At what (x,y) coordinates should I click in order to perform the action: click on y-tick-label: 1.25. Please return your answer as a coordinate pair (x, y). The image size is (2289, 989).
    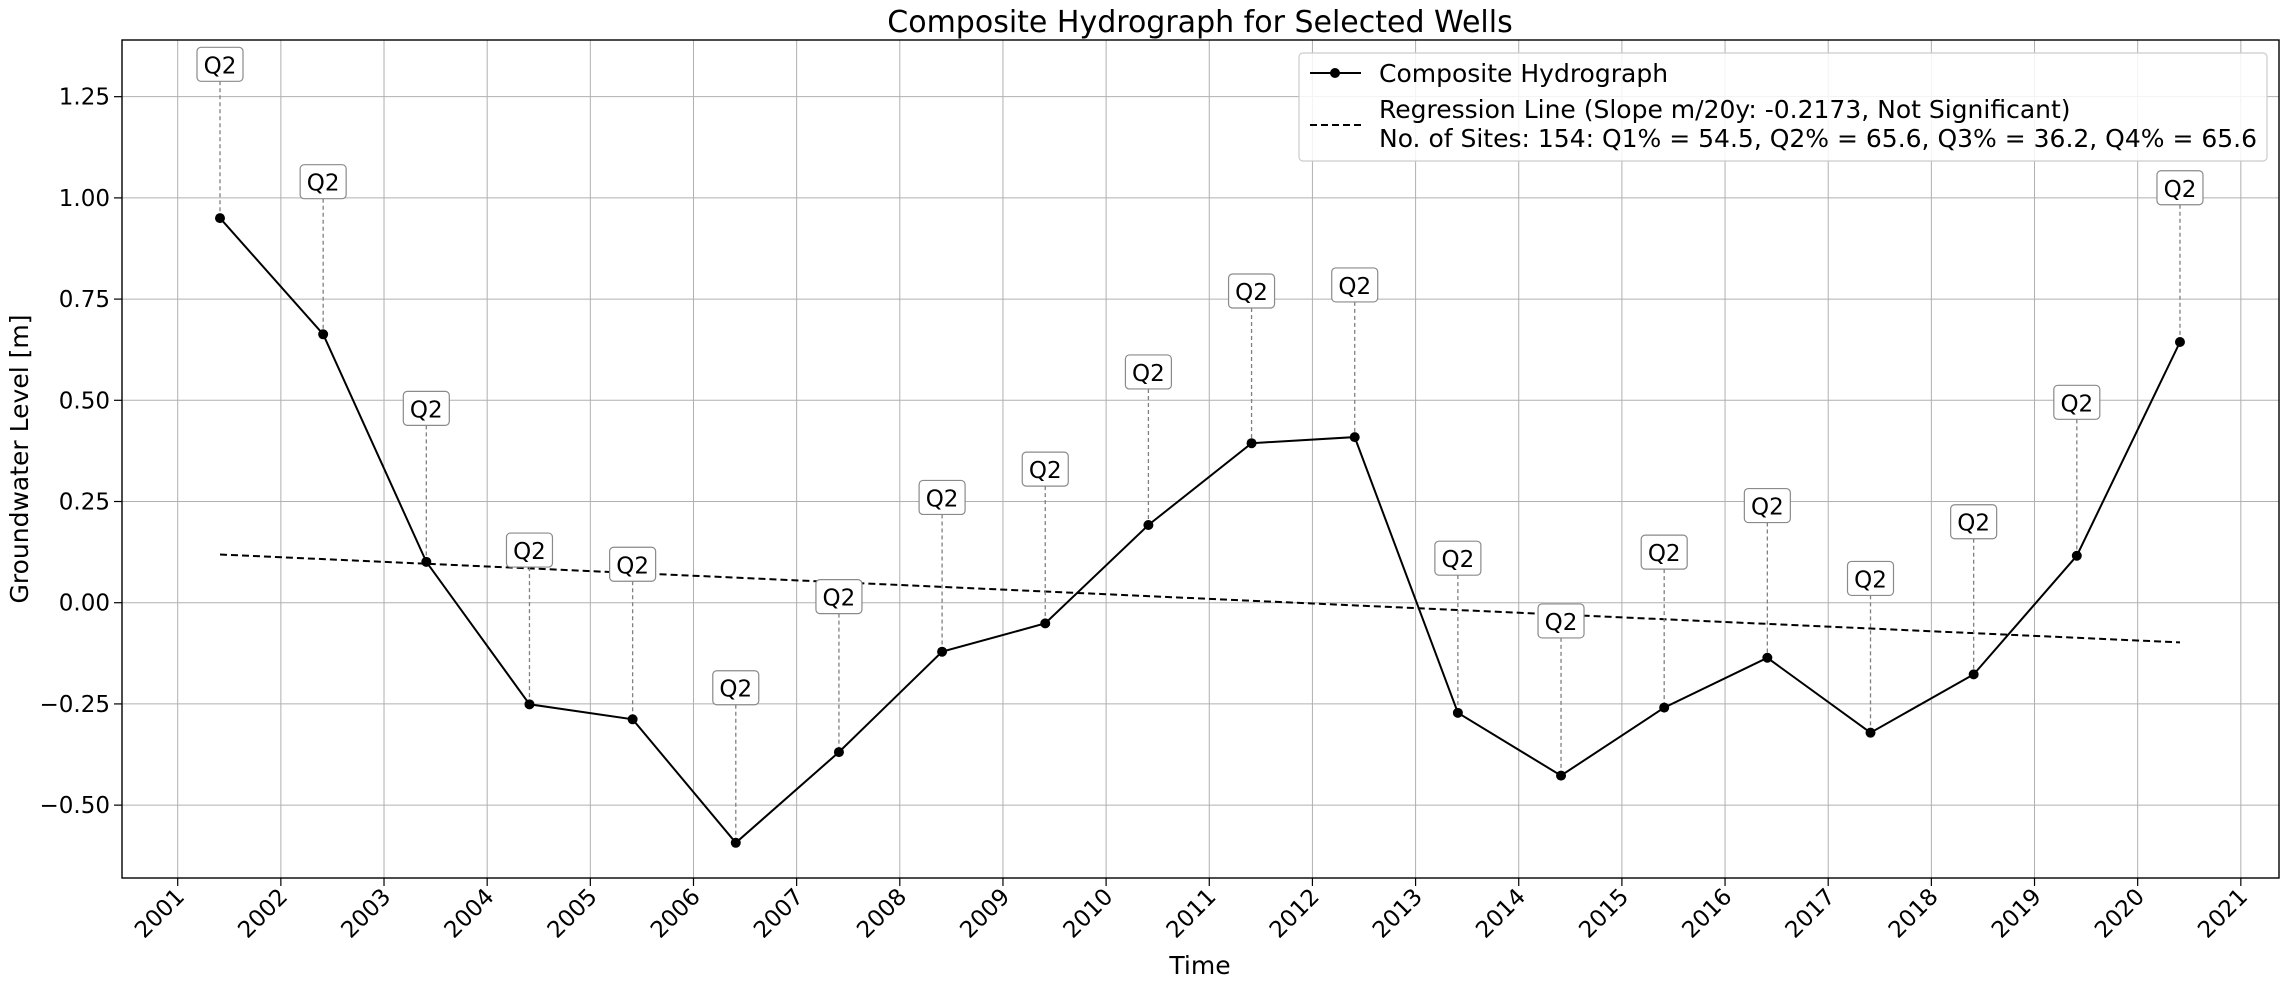
    Looking at the image, I should click on (84, 98).